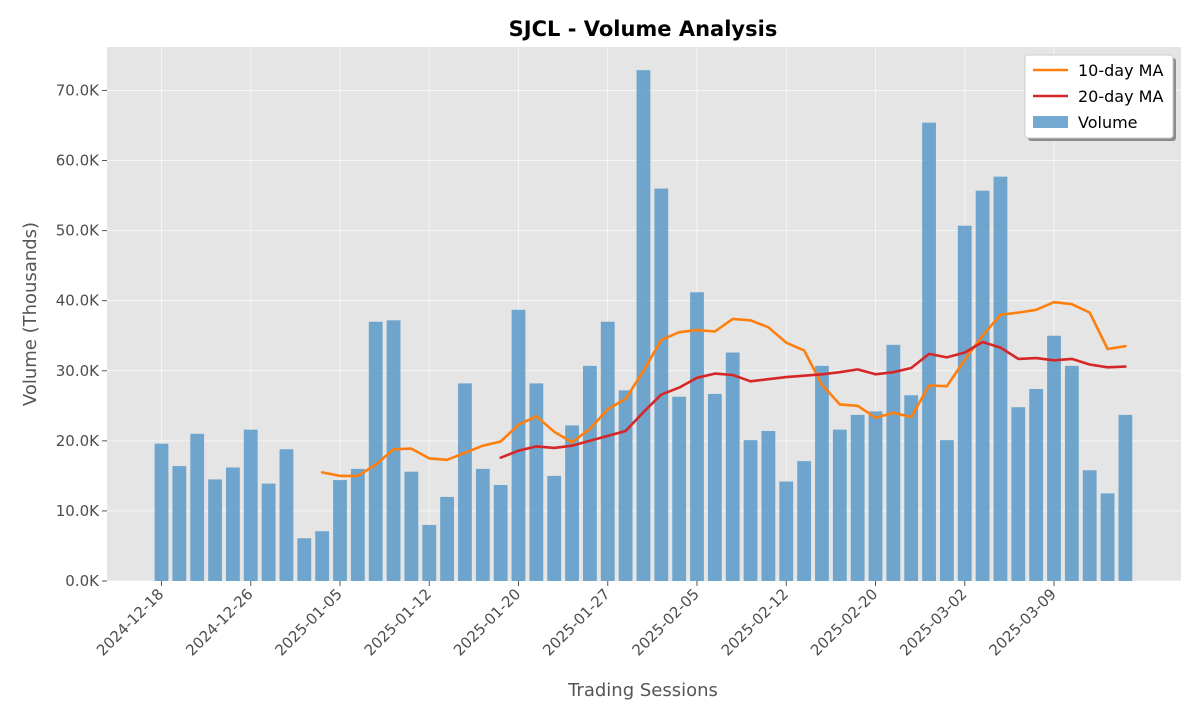  What do you see at coordinates (78, 301) in the screenshot?
I see `y-tick-label: 40.0K` at bounding box center [78, 301].